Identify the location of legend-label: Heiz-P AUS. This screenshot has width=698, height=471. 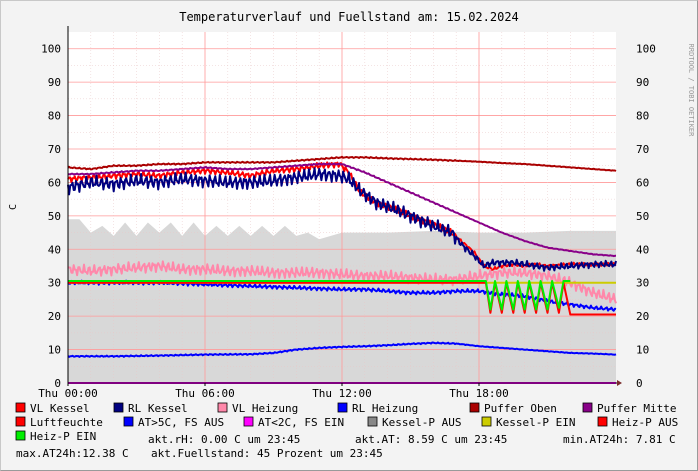
(645, 422).